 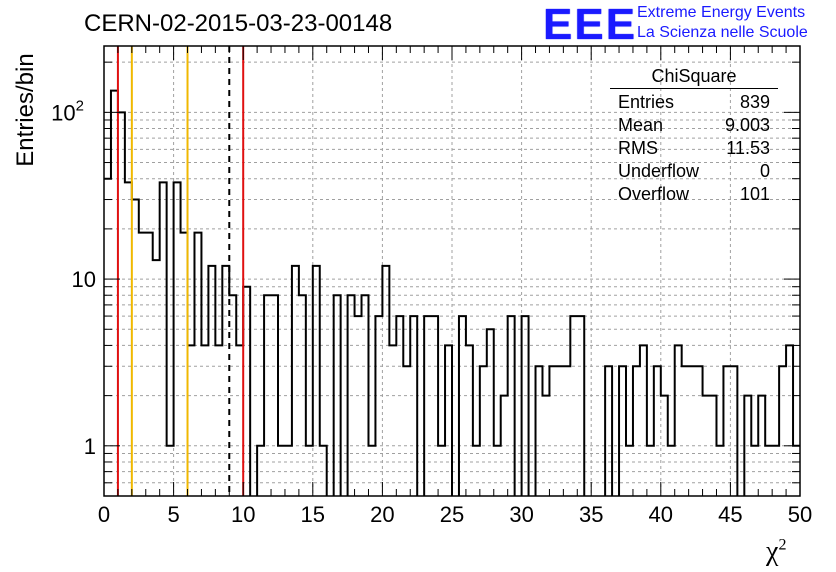 I want to click on logo-line2: La Scienza nelle Scuole, so click(x=722, y=32).